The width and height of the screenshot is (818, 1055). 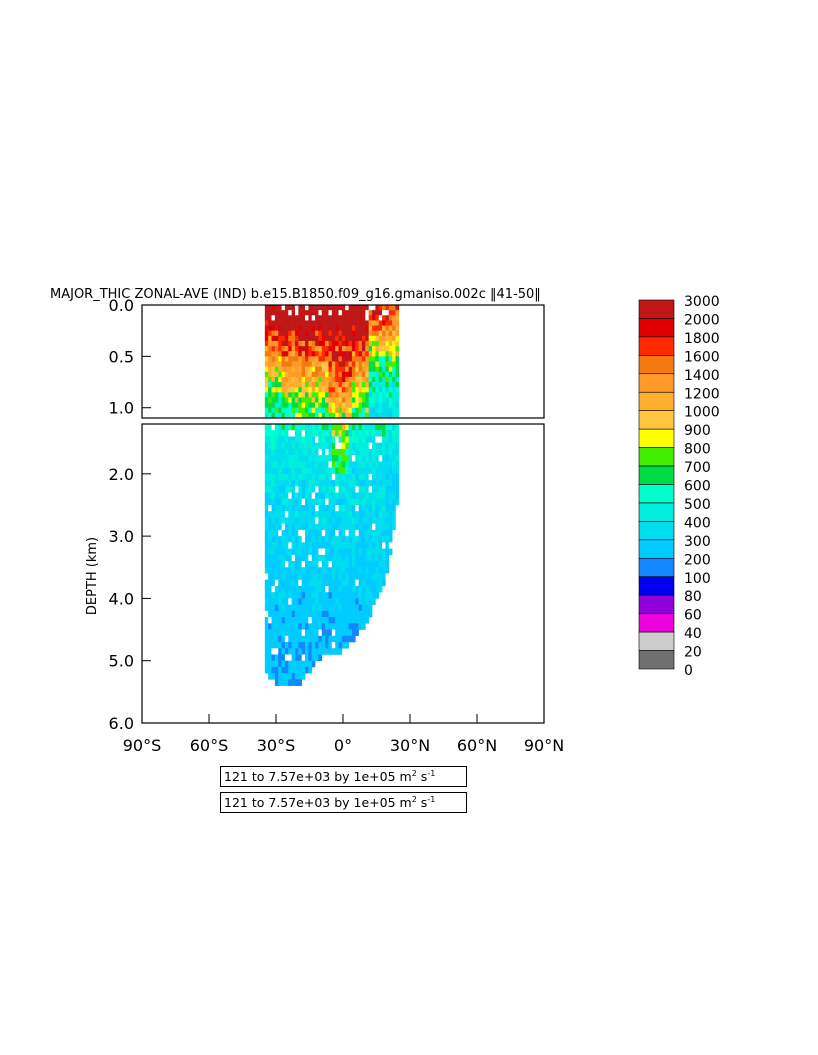 I want to click on unit-exponent: 2, so click(x=414, y=799).